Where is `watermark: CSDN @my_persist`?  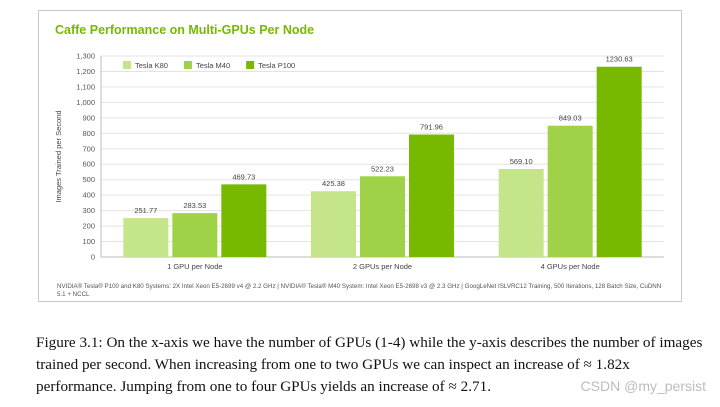
watermark: CSDN @my_persist is located at coordinates (643, 386).